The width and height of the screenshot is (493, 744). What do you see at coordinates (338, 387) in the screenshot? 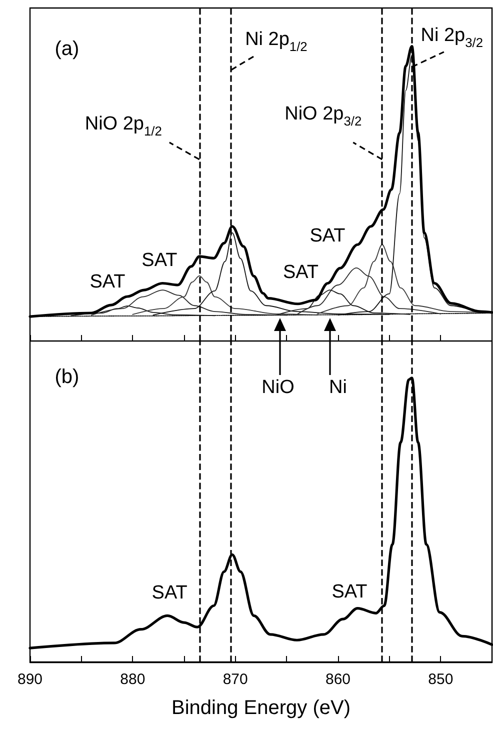
I see `annotation: Ni` at bounding box center [338, 387].